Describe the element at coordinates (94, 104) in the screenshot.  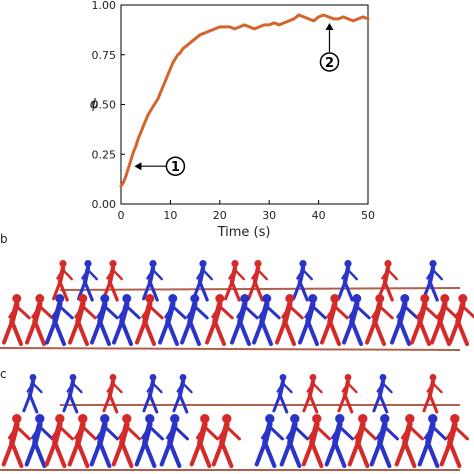
I see `y-axis-label: ϕ` at that location.